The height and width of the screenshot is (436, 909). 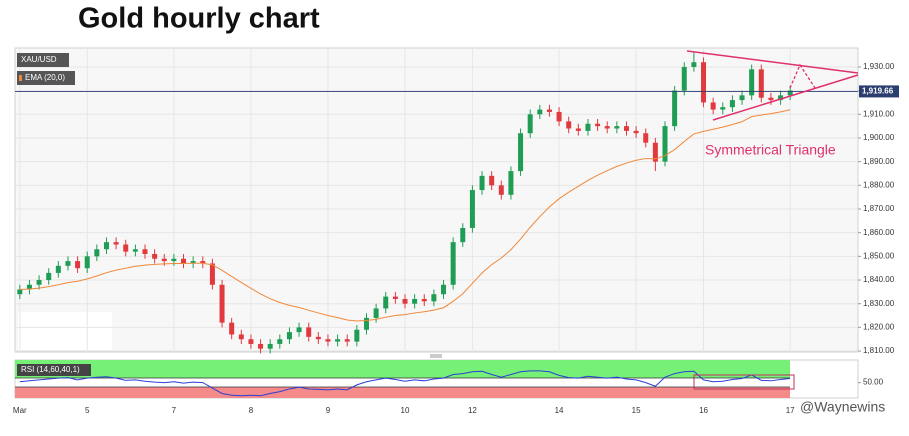 What do you see at coordinates (879, 113) in the screenshot?
I see `y-tick-label: 1,910.00` at bounding box center [879, 113].